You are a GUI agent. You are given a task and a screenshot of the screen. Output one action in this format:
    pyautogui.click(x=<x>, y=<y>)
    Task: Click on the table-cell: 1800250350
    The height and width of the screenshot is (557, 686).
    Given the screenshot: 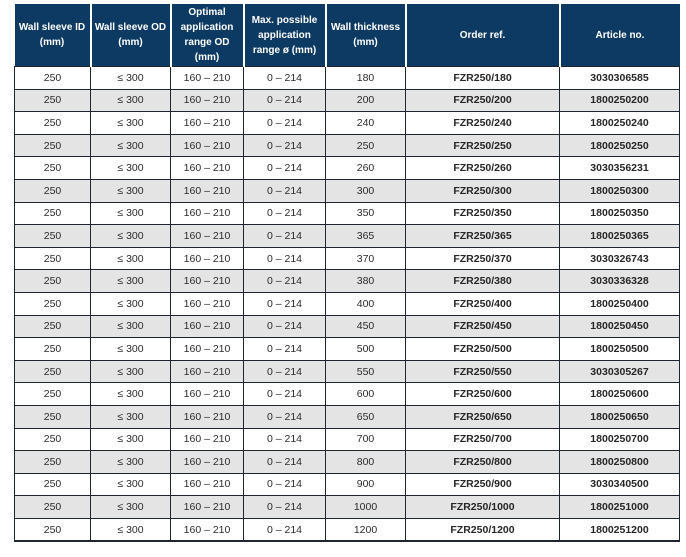 What is the action you would take?
    pyautogui.click(x=619, y=213)
    